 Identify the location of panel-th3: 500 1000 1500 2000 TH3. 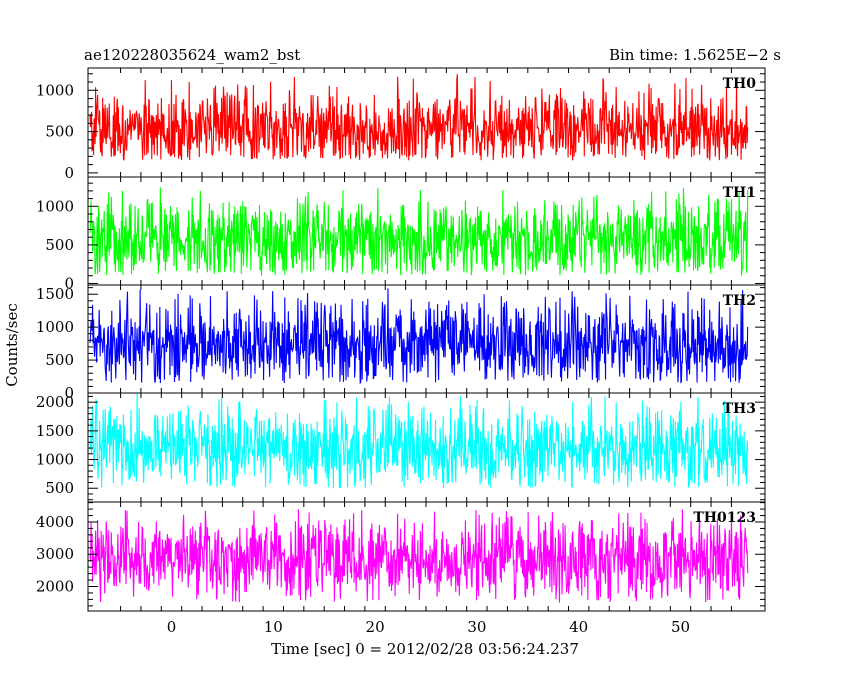
(401, 447).